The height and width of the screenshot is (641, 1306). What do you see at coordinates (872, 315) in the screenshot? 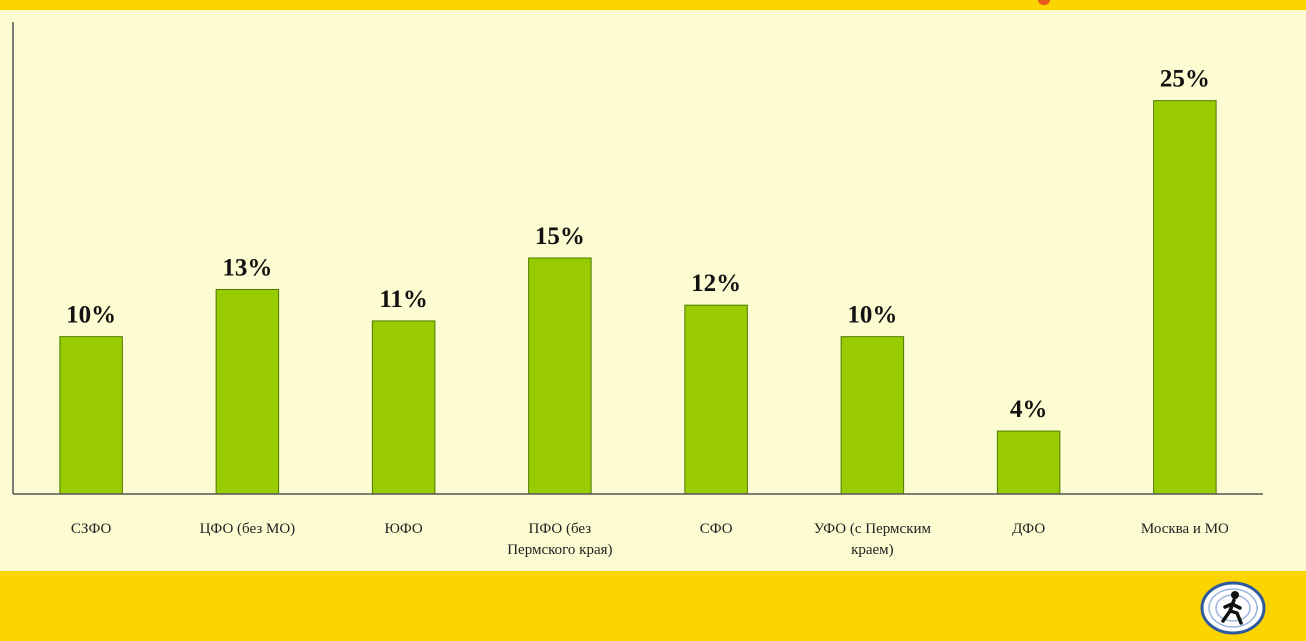
I see `value-label-6: 10%` at bounding box center [872, 315].